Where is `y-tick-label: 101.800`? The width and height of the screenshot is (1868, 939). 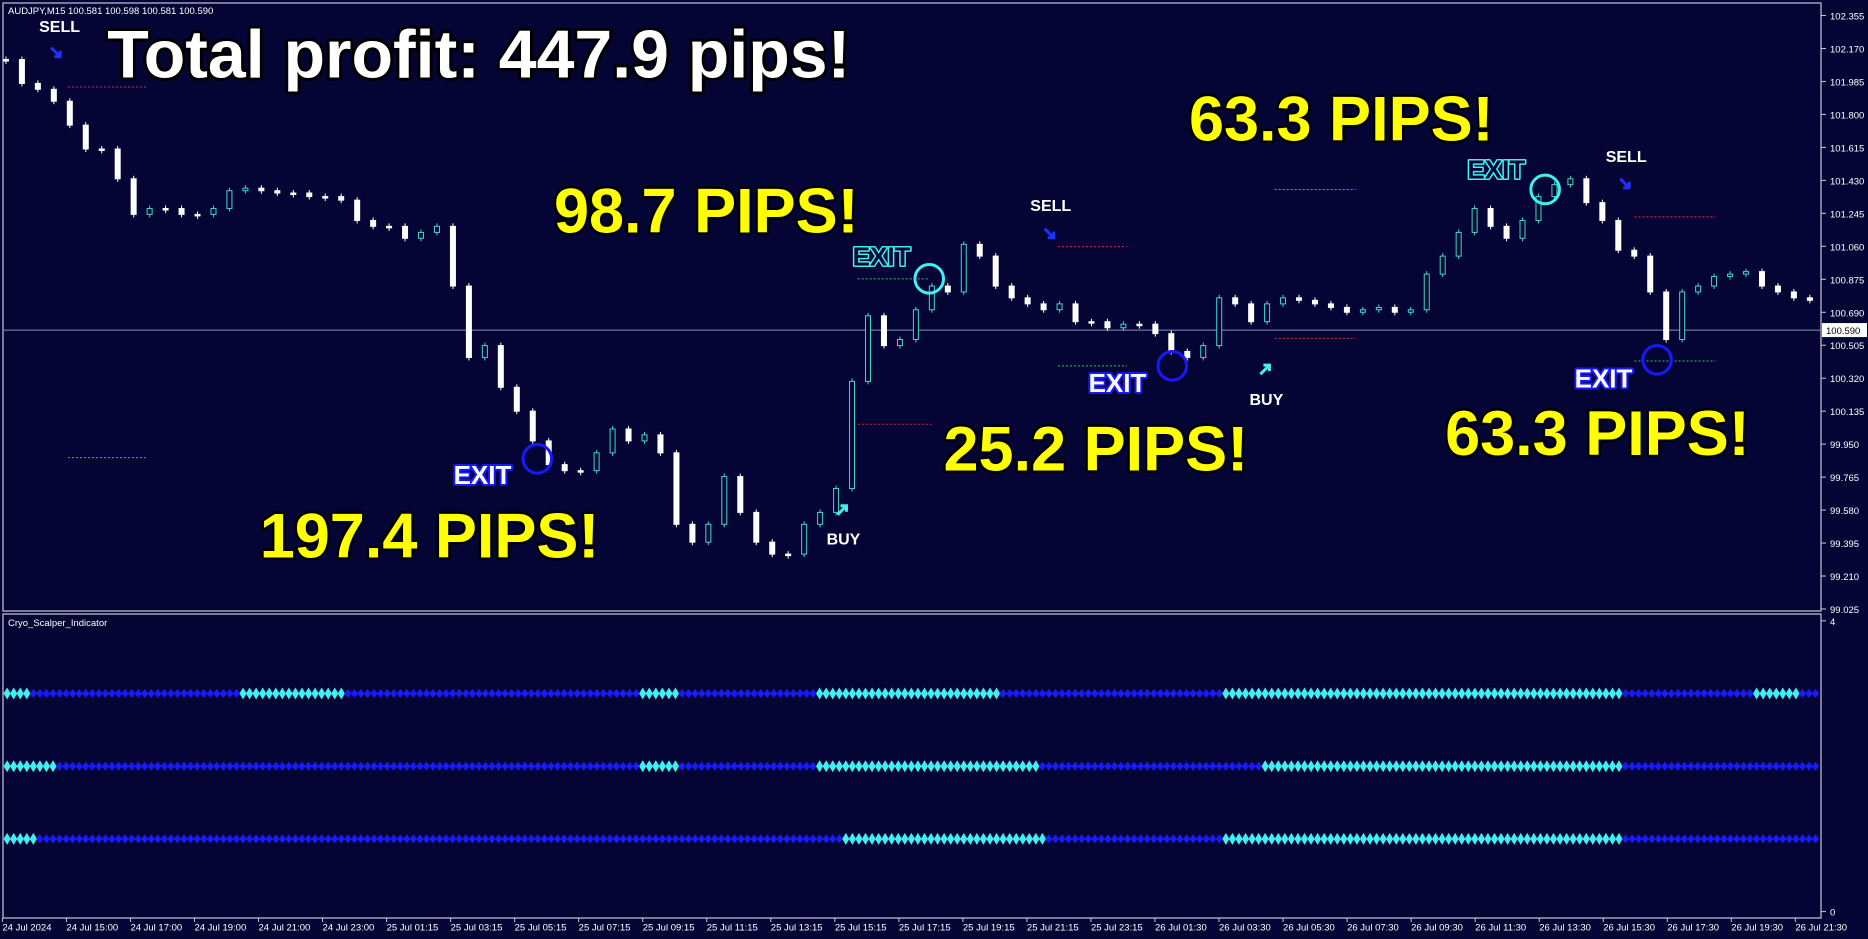 y-tick-label: 101.800 is located at coordinates (1847, 115).